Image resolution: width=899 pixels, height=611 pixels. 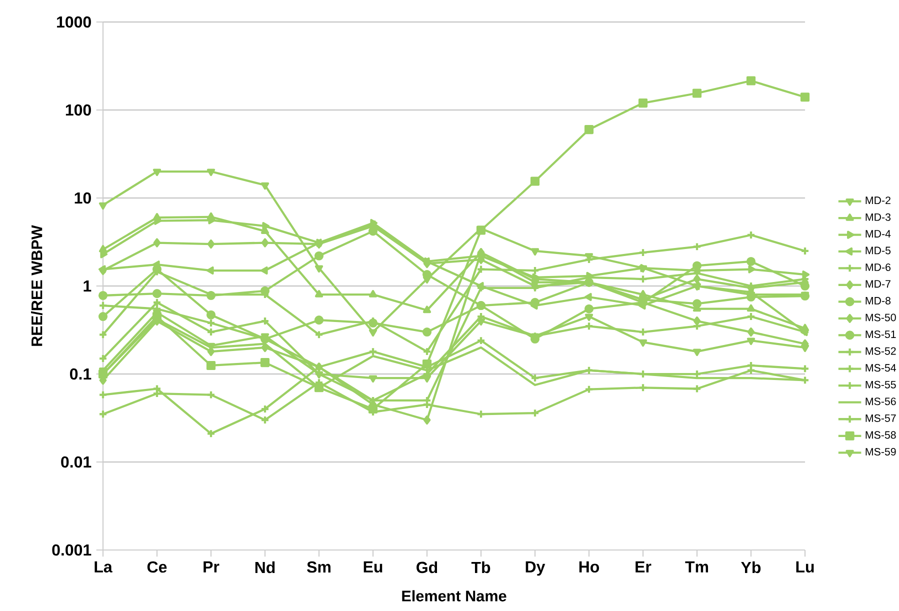 What do you see at coordinates (265, 567) in the screenshot?
I see `x-tick-label: Nd` at bounding box center [265, 567].